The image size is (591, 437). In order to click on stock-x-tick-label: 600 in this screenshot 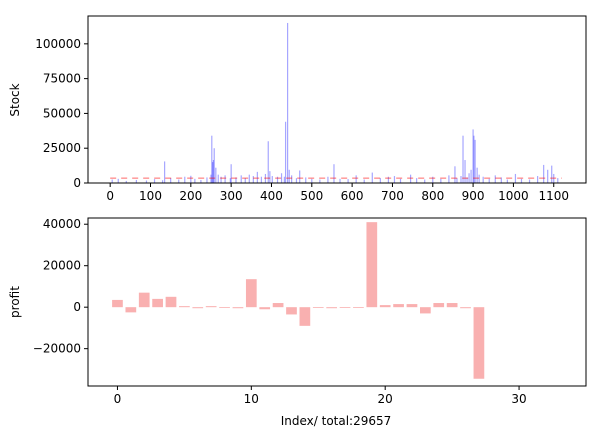, I will do `click(352, 196)`.